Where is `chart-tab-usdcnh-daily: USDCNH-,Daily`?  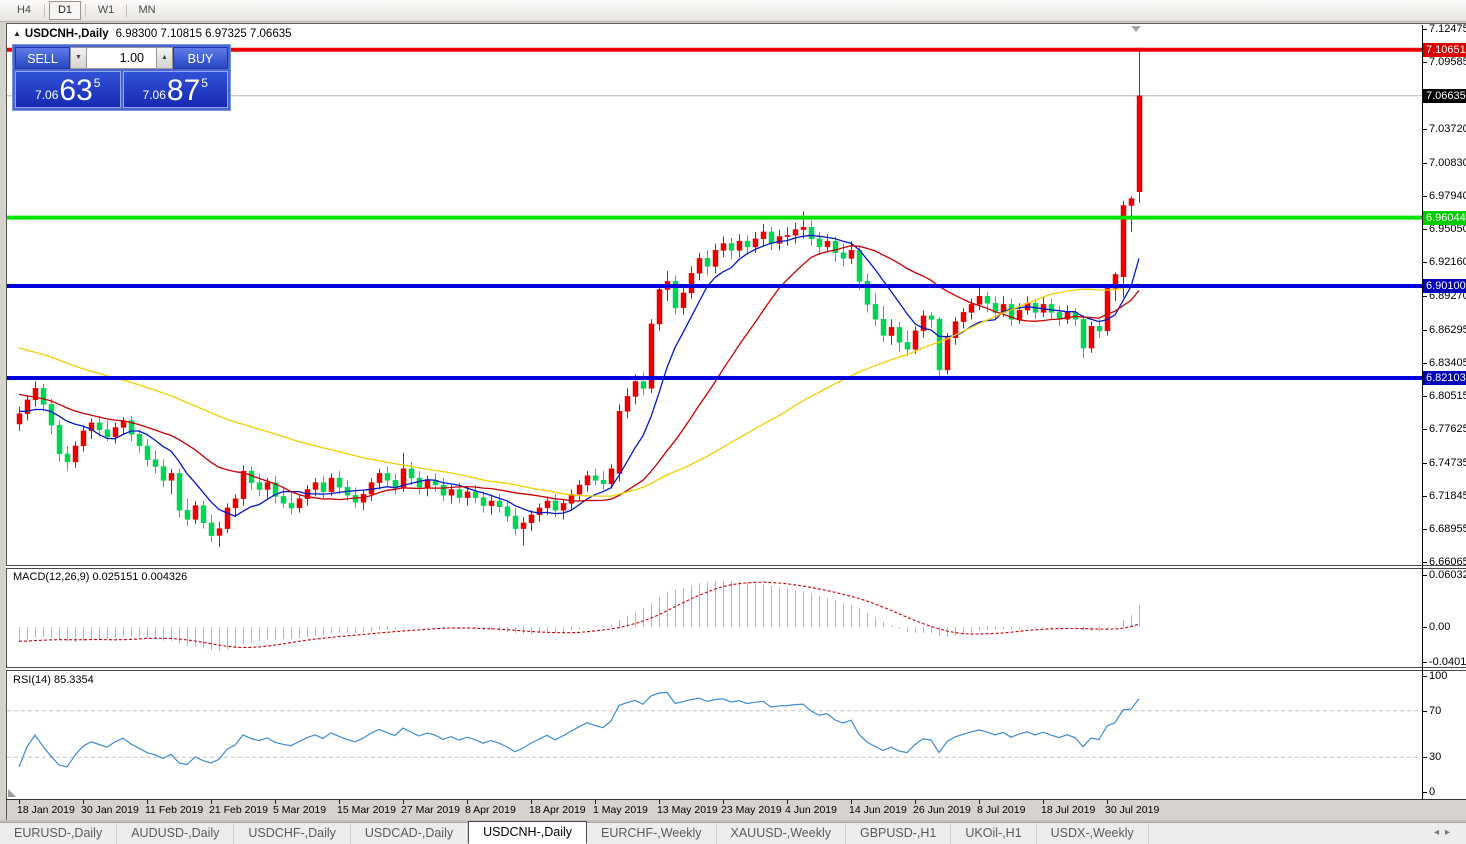 chart-tab-usdcnh-daily: USDCNH-,Daily is located at coordinates (528, 832).